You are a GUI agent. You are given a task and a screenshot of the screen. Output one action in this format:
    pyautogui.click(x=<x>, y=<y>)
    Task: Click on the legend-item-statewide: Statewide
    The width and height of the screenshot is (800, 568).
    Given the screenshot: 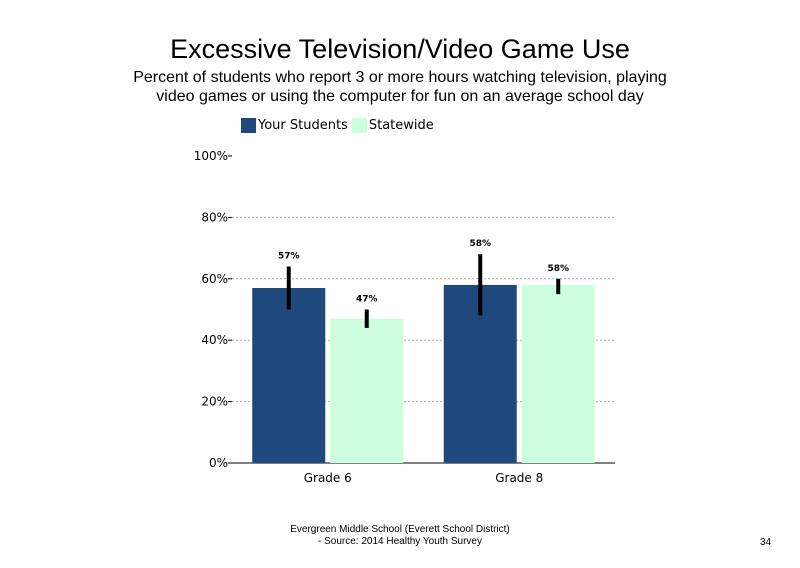 What is the action you would take?
    pyautogui.click(x=392, y=125)
    